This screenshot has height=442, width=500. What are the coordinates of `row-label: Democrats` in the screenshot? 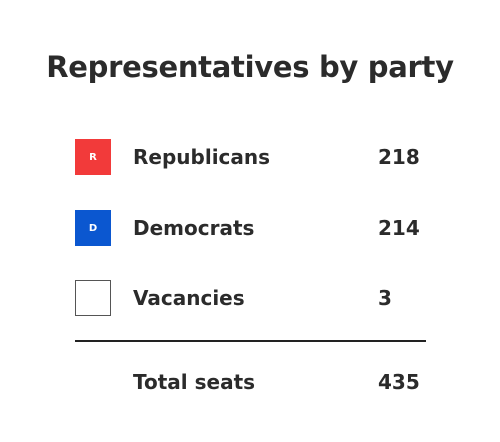 It's located at (194, 228).